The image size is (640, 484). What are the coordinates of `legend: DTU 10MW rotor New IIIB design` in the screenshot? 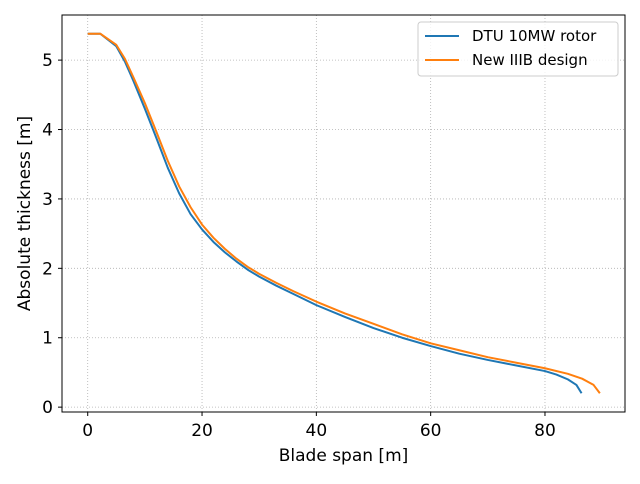 It's located at (518, 49).